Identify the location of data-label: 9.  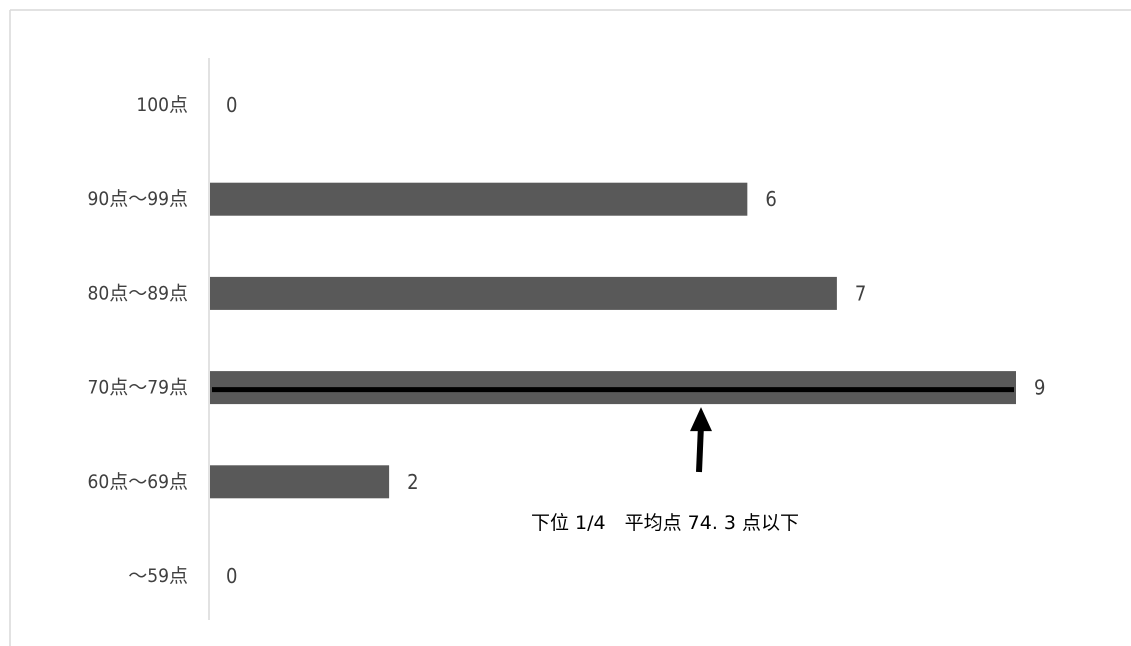
(1039, 388).